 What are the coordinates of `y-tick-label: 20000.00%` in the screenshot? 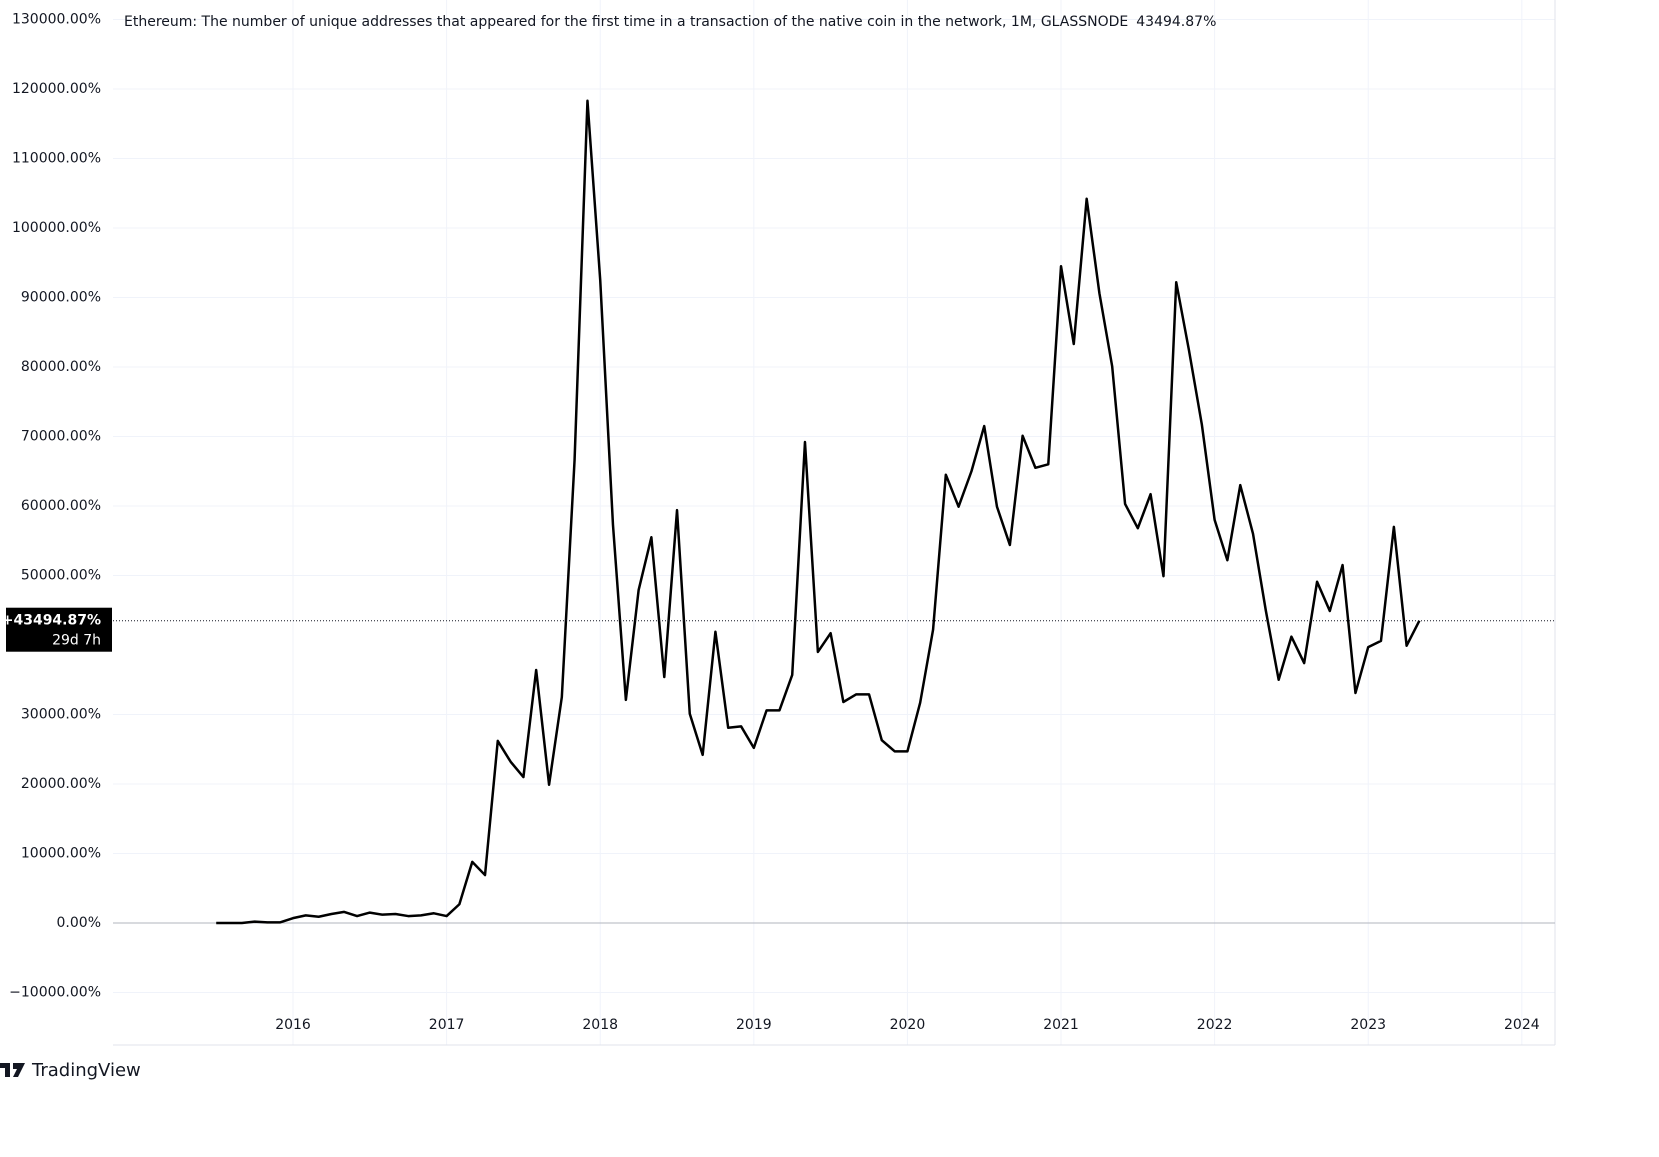 It's located at (61, 784).